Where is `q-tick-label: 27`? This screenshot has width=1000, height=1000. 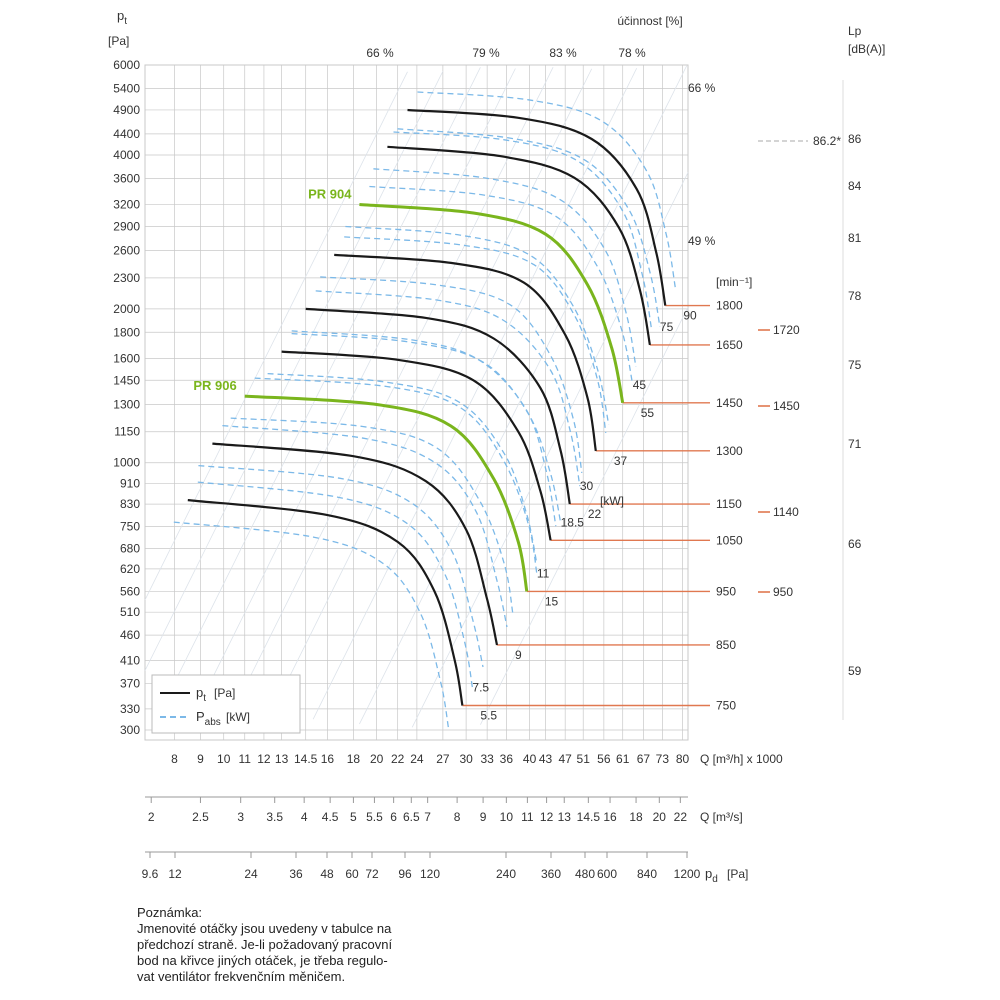
q-tick-label: 27 is located at coordinates (443, 759).